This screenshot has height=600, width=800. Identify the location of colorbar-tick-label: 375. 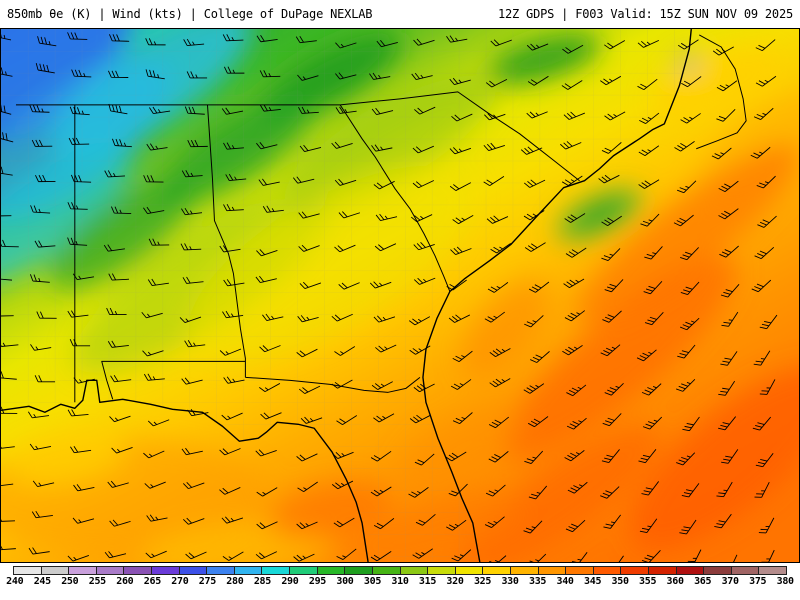
(758, 581).